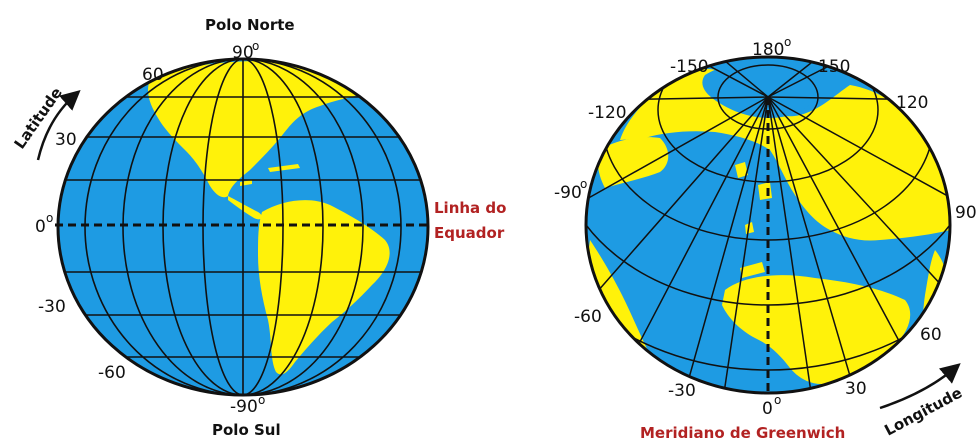 Image resolution: width=979 pixels, height=442 pixels. I want to click on caribbean-islands, so click(270, 175).